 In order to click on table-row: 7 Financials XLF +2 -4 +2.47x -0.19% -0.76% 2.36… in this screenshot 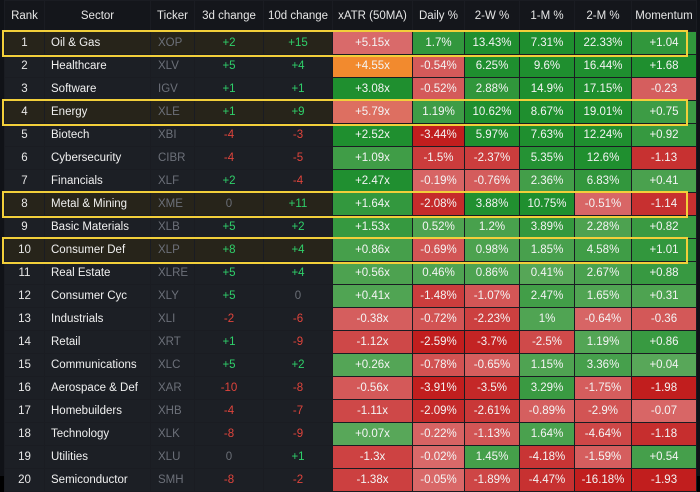, I will do `click(350, 181)`.